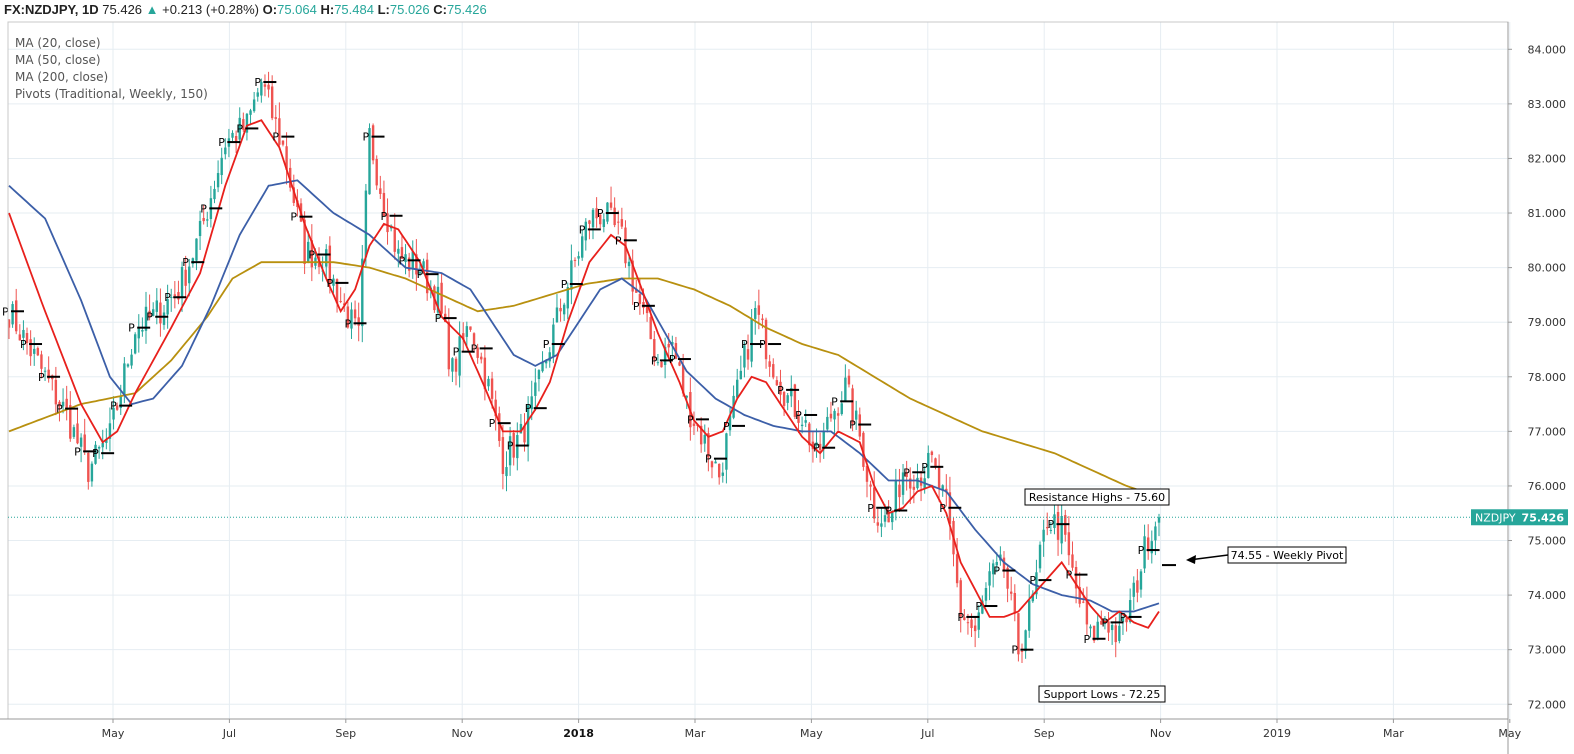  I want to click on x-tick-label: Jul, so click(229, 733).